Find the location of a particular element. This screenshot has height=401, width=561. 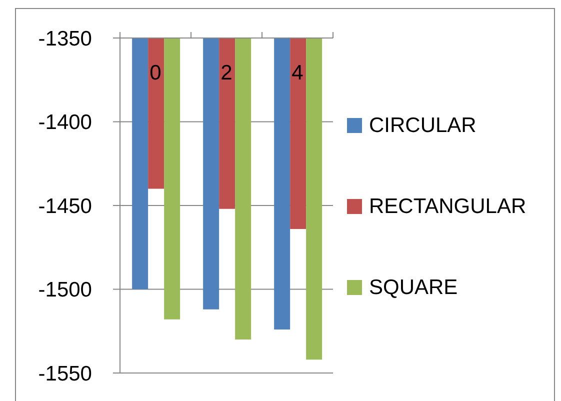

y-tick-label: -1500 is located at coordinates (65, 290).